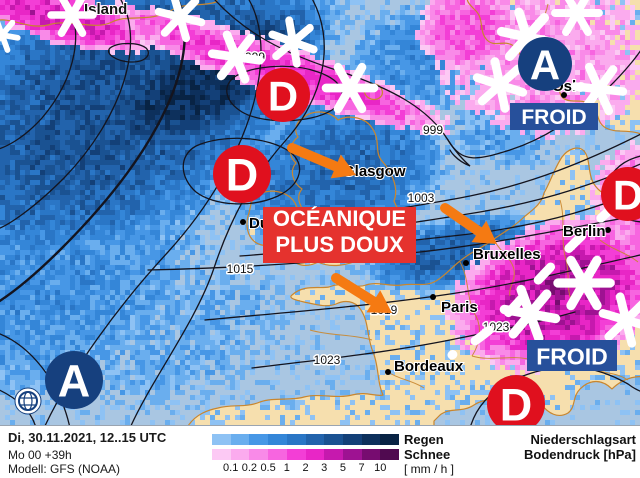  What do you see at coordinates (64, 469) in the screenshot?
I see `model-info-label: Modell: GFS (NOAA)` at bounding box center [64, 469].